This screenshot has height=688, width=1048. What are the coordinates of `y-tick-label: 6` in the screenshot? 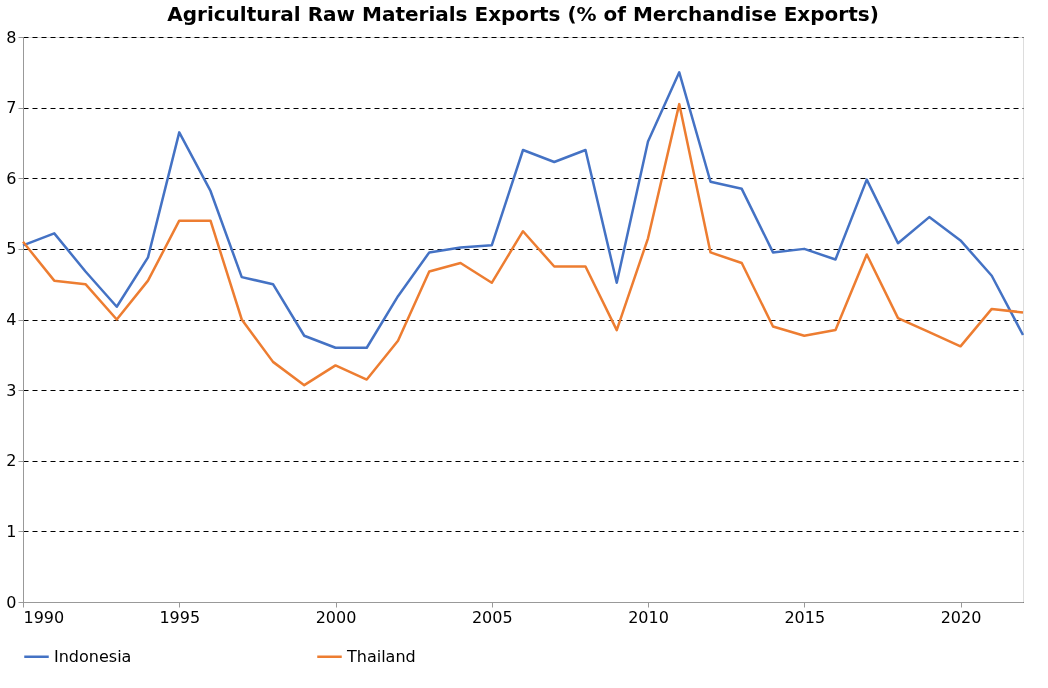 It's located at (11, 178).